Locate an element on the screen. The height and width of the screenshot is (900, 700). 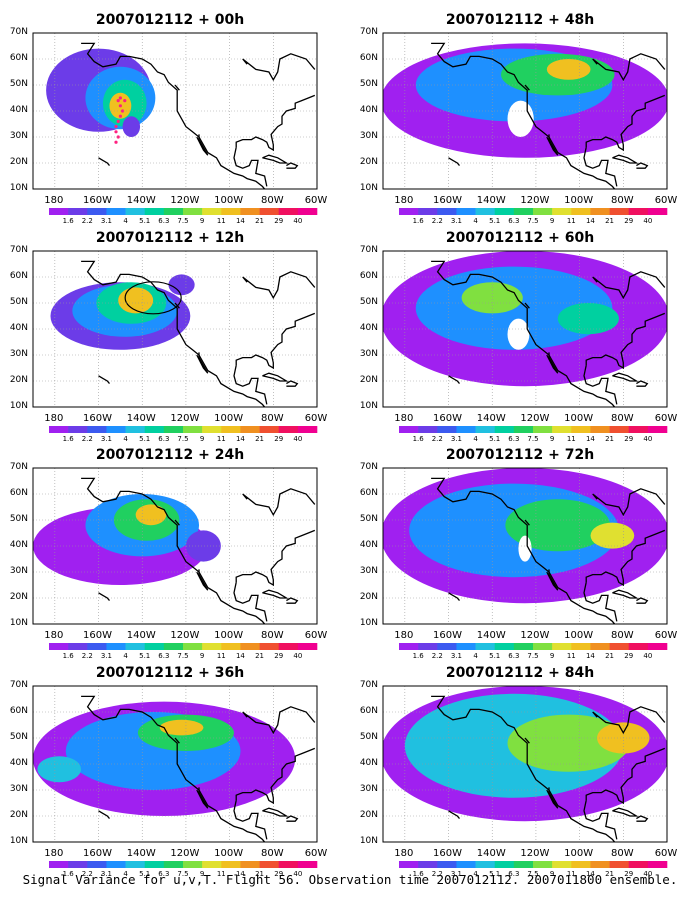
colorbar-label: 29 is located at coordinates (279, 221).